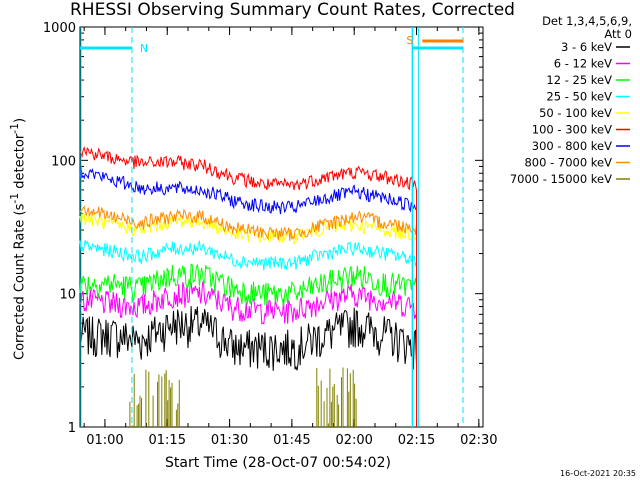 Image resolution: width=640 pixels, height=480 pixels. I want to click on legend-header-1: Det 1,3,4,5,6,9,, so click(587, 21).